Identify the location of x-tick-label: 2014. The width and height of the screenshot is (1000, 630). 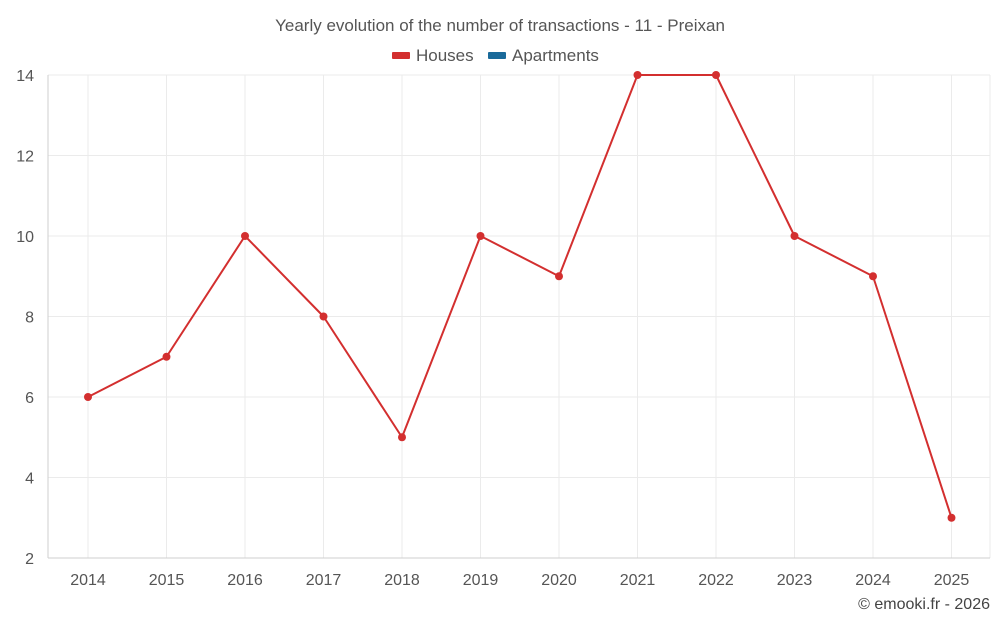
(88, 580).